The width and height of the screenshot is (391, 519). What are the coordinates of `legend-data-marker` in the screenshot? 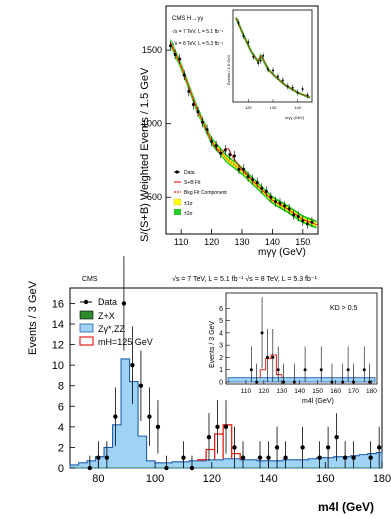 It's located at (177, 172).